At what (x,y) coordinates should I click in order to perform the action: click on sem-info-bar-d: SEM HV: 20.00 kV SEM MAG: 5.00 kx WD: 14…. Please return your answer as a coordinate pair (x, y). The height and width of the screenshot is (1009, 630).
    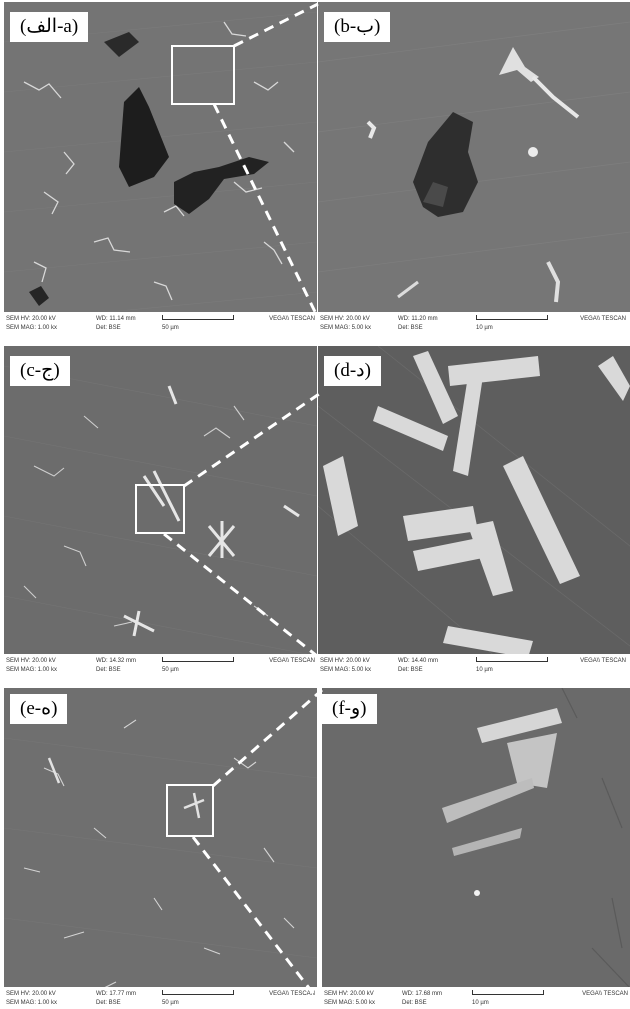
    Looking at the image, I should click on (474, 665).